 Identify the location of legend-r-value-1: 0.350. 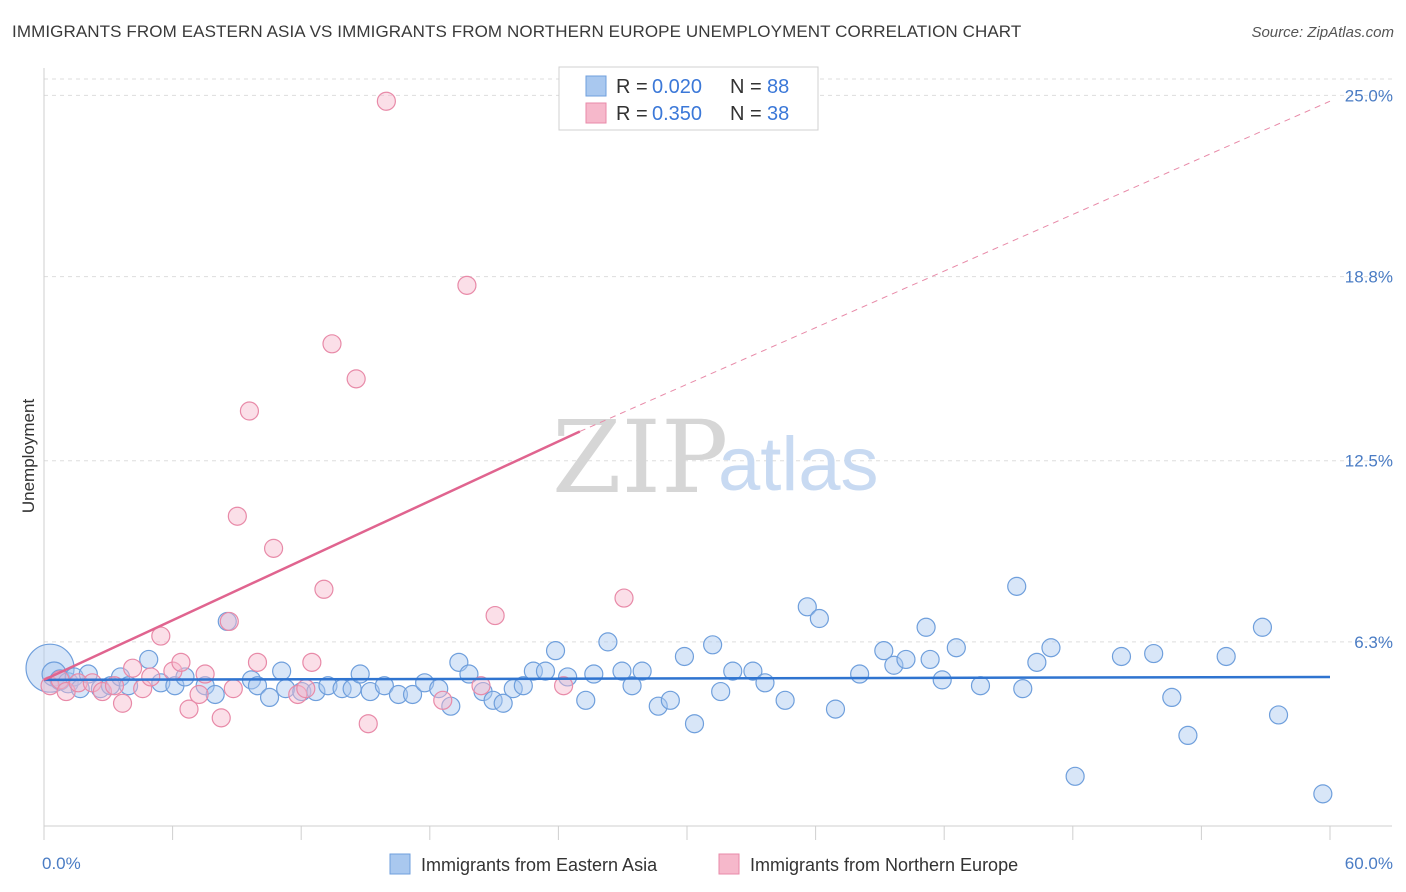
(677, 114).